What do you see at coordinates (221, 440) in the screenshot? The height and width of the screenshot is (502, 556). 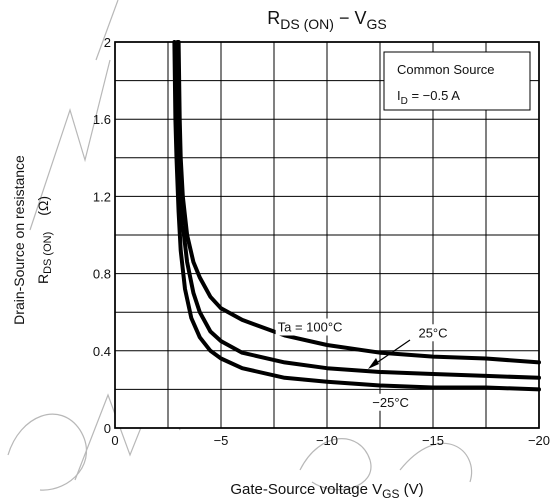 I see `x-tick-label: −5` at bounding box center [221, 440].